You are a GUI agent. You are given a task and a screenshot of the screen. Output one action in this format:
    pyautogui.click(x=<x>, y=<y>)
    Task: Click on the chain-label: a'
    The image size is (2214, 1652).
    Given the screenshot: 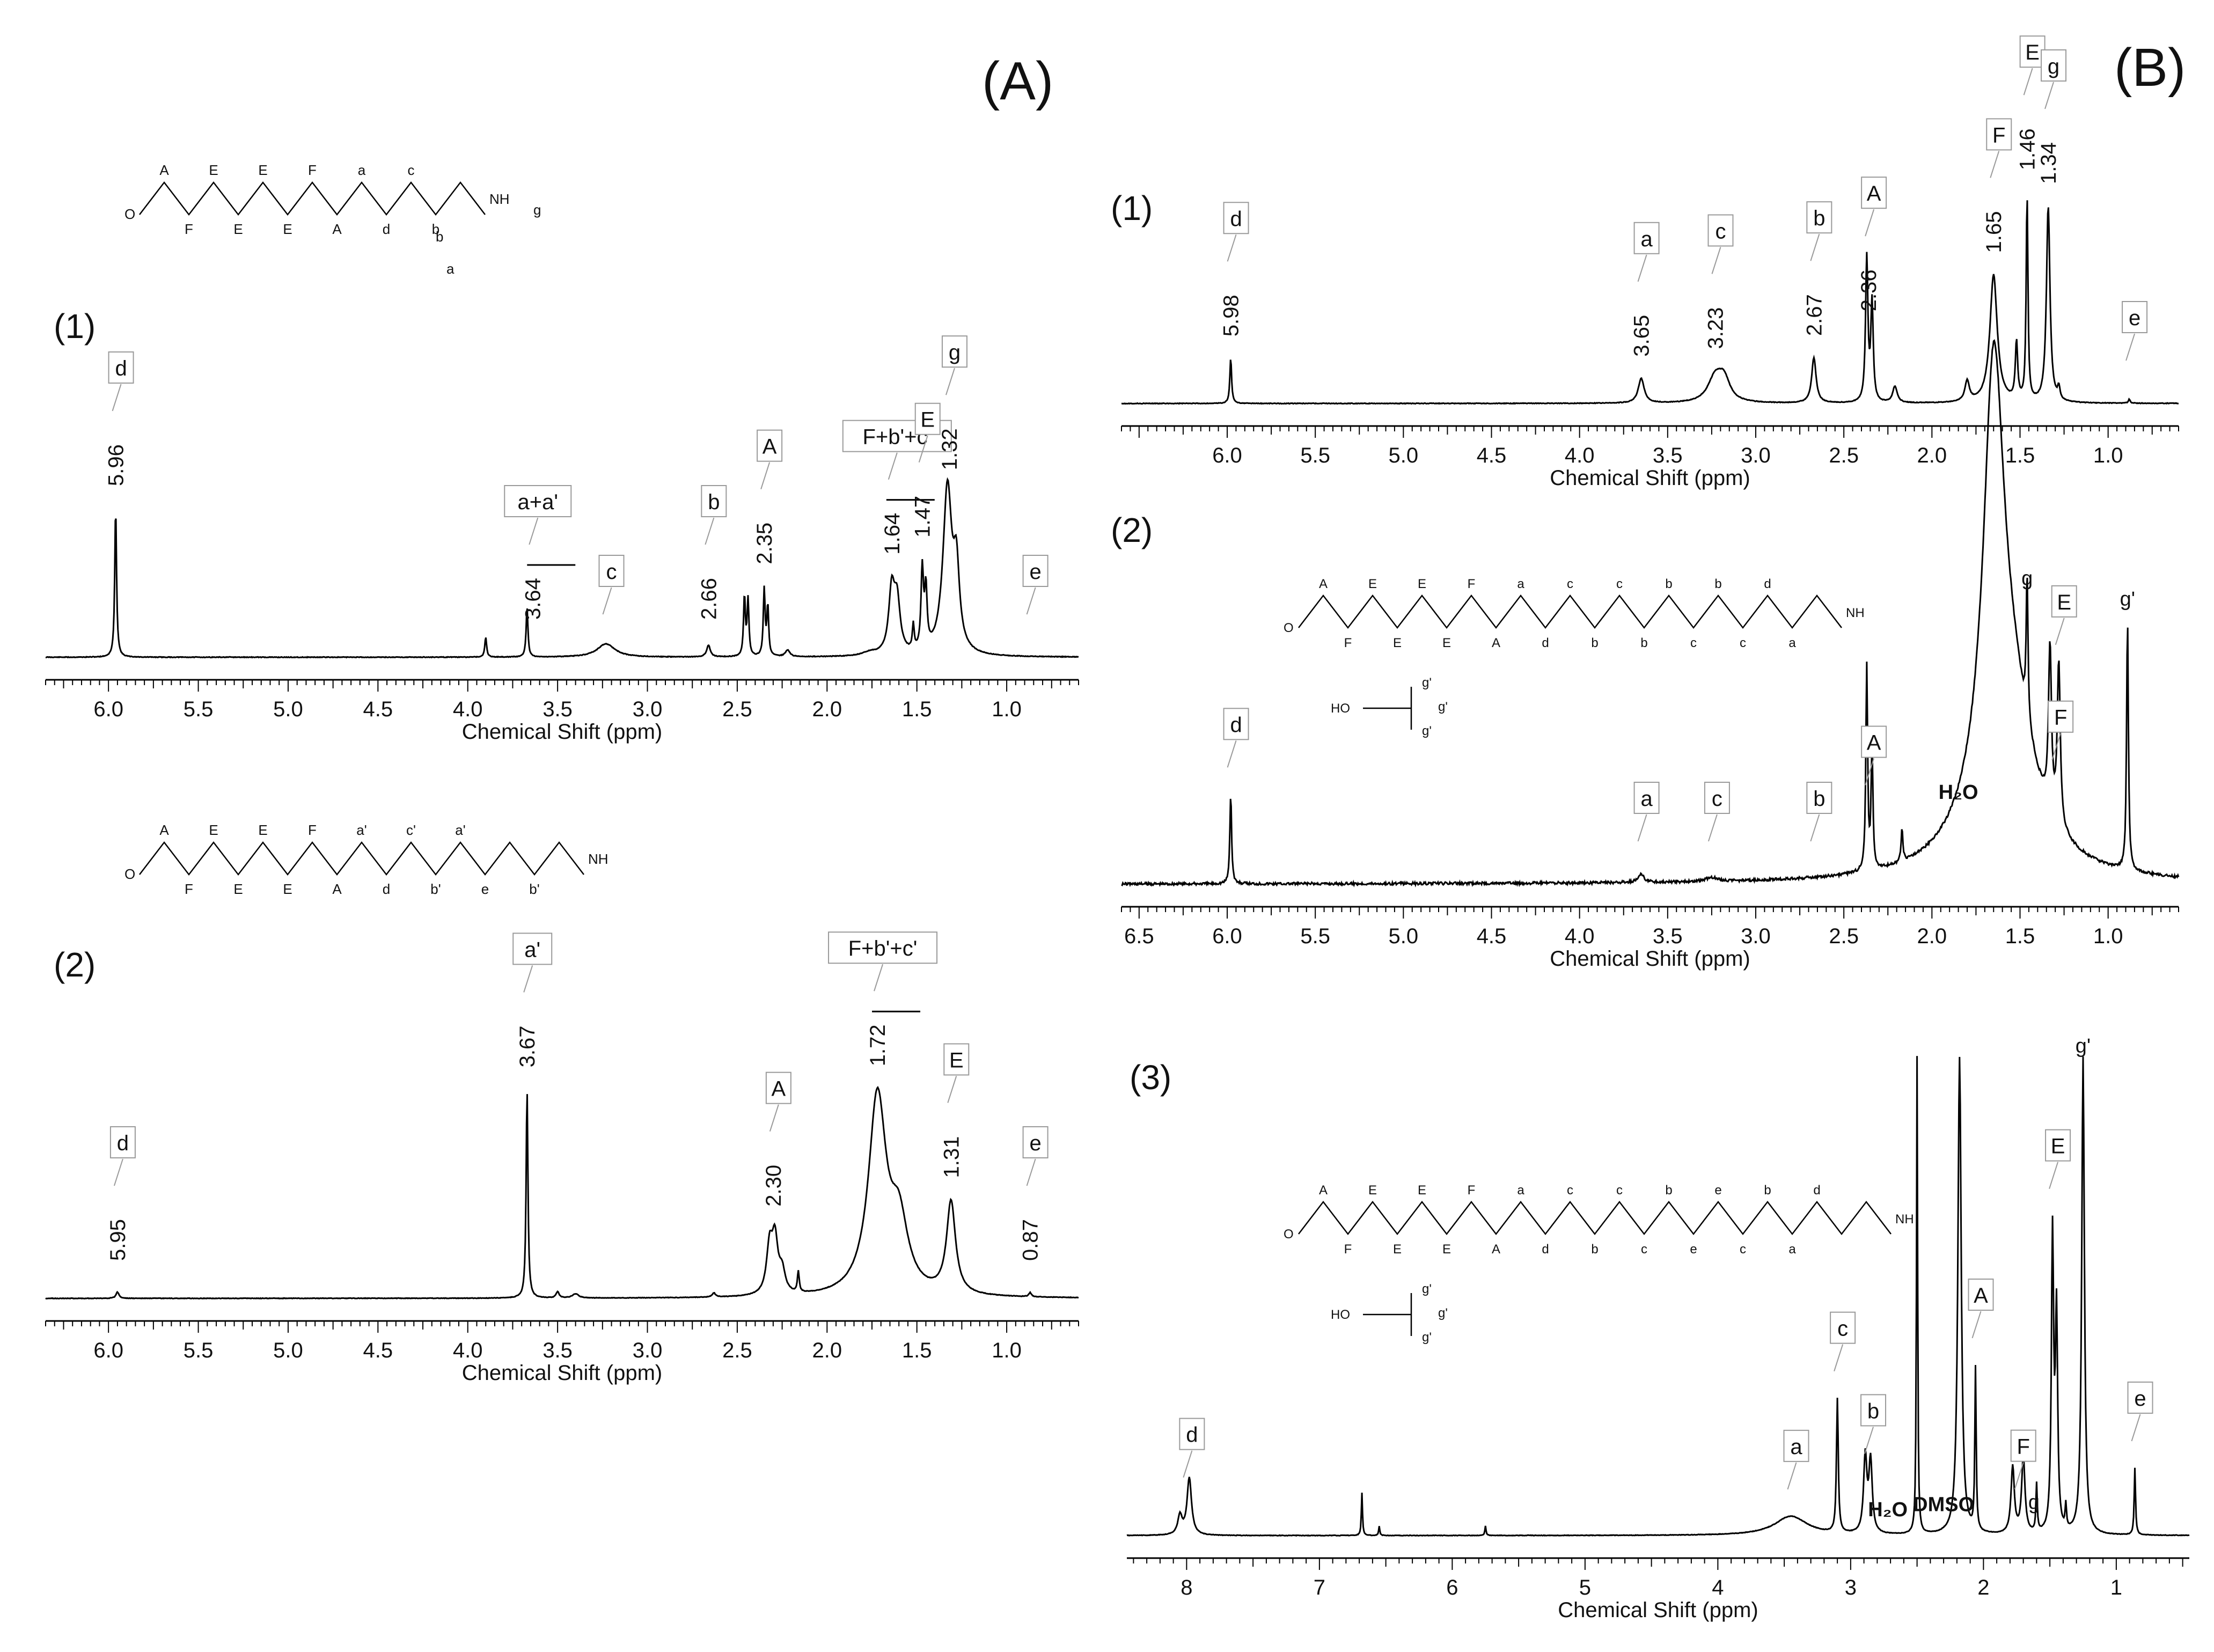 What is the action you would take?
    pyautogui.click(x=460, y=830)
    